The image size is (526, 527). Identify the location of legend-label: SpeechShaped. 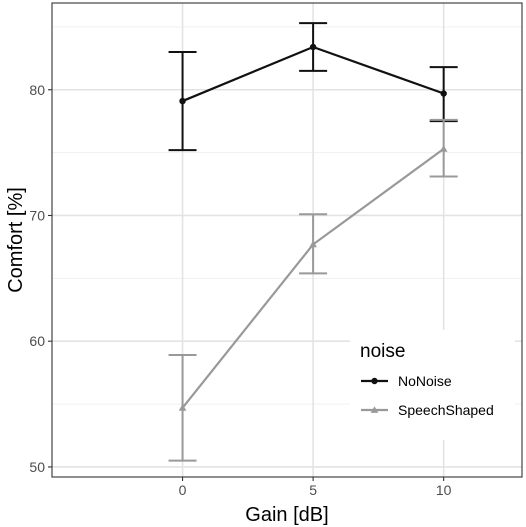
(446, 410).